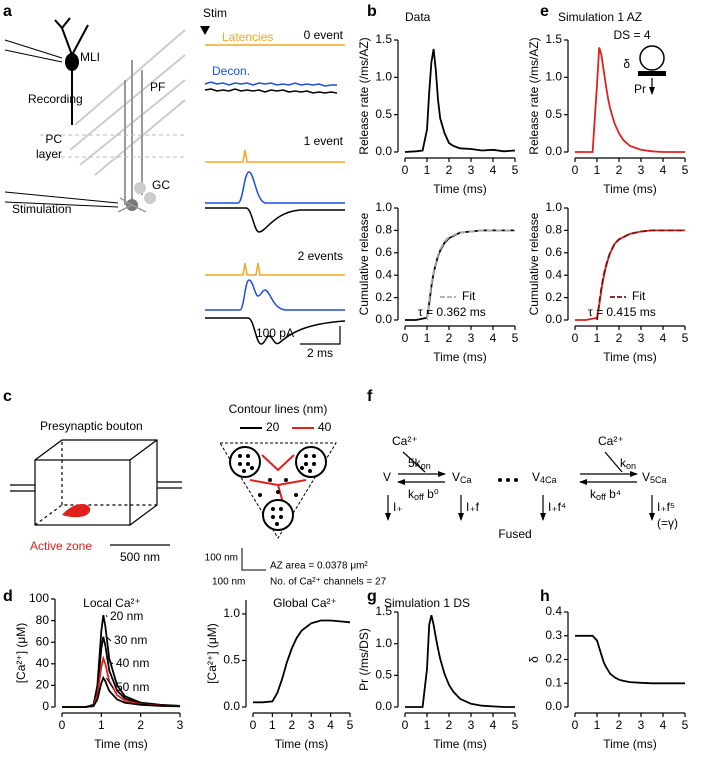  I want to click on label: Ca²⁺, so click(405, 441).